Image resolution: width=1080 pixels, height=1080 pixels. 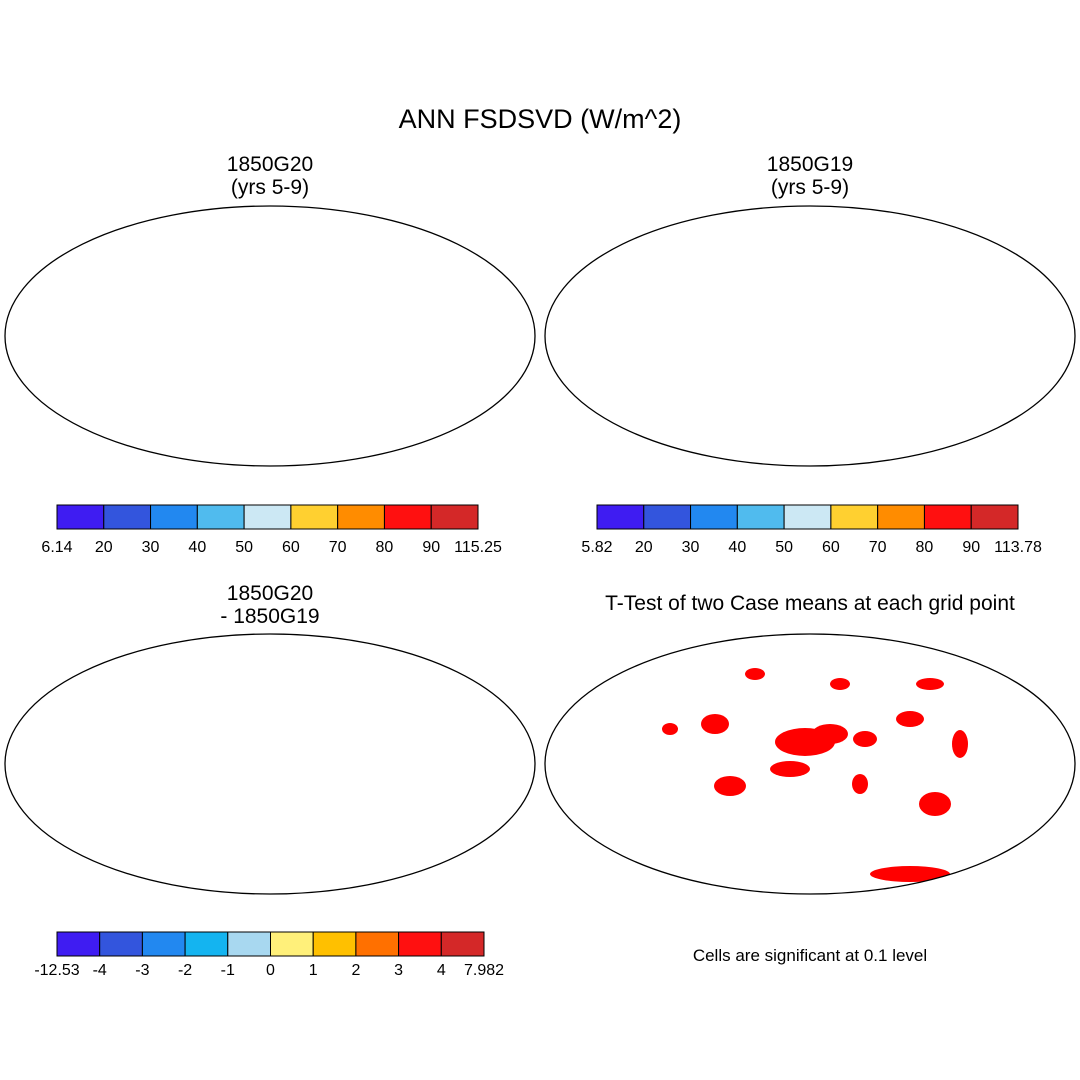 I want to click on panel1-title-line1: 1850G20, so click(x=270, y=164).